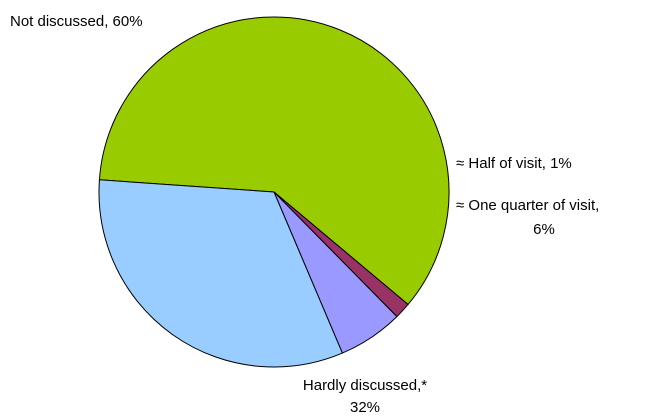 The width and height of the screenshot is (649, 416). What do you see at coordinates (76, 21) in the screenshot?
I see `slice-label-not-discussed: Not discussed, 60%` at bounding box center [76, 21].